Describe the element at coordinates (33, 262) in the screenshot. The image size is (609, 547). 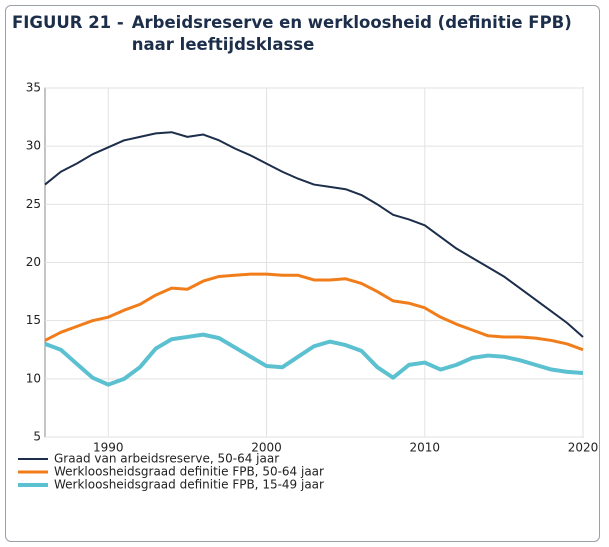
I see `y-tick-label: 20` at that location.